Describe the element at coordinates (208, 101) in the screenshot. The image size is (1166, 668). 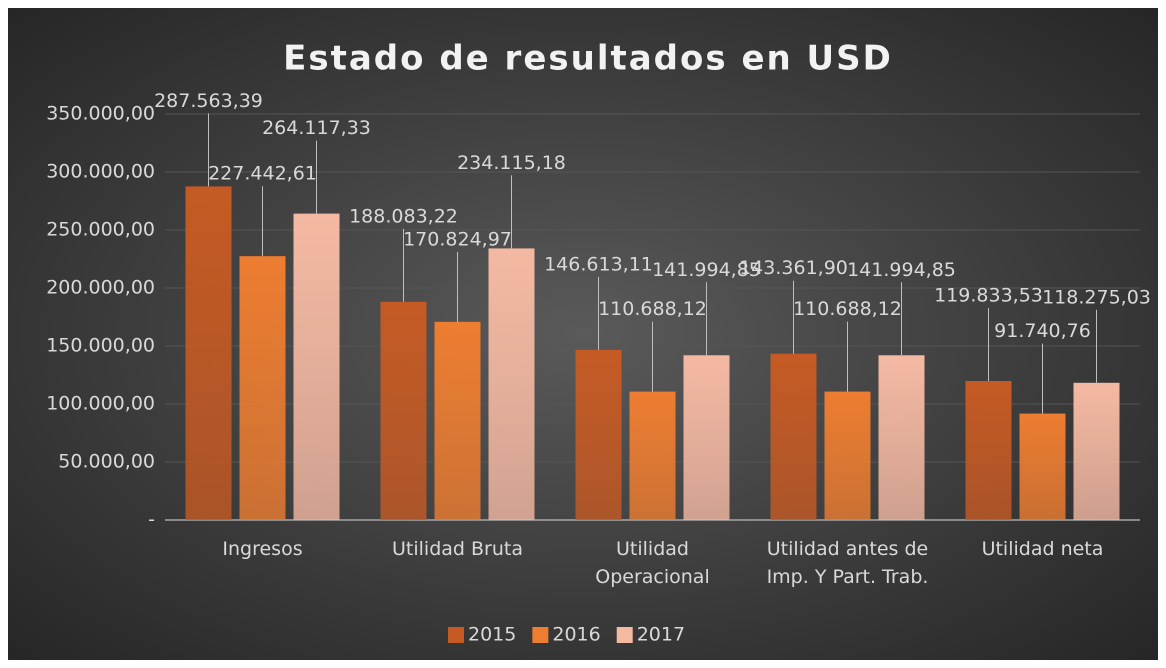
I see `data-label: 287.563,39` at that location.